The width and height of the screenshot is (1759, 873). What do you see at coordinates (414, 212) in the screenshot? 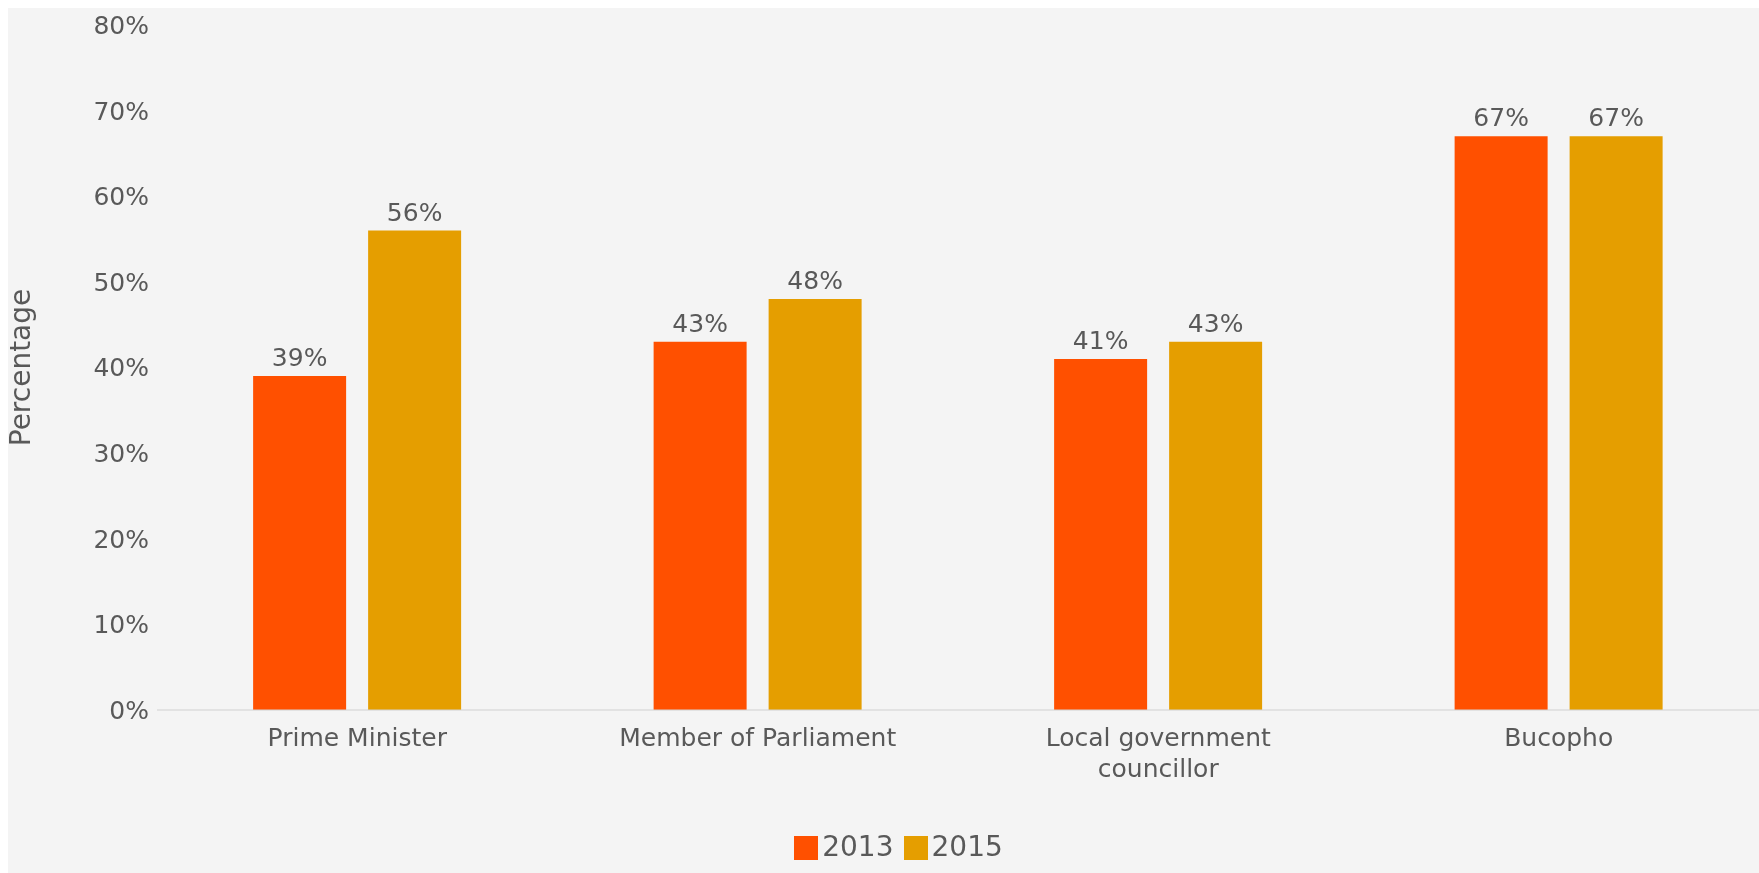
I see `data-label: 56%` at bounding box center [414, 212].